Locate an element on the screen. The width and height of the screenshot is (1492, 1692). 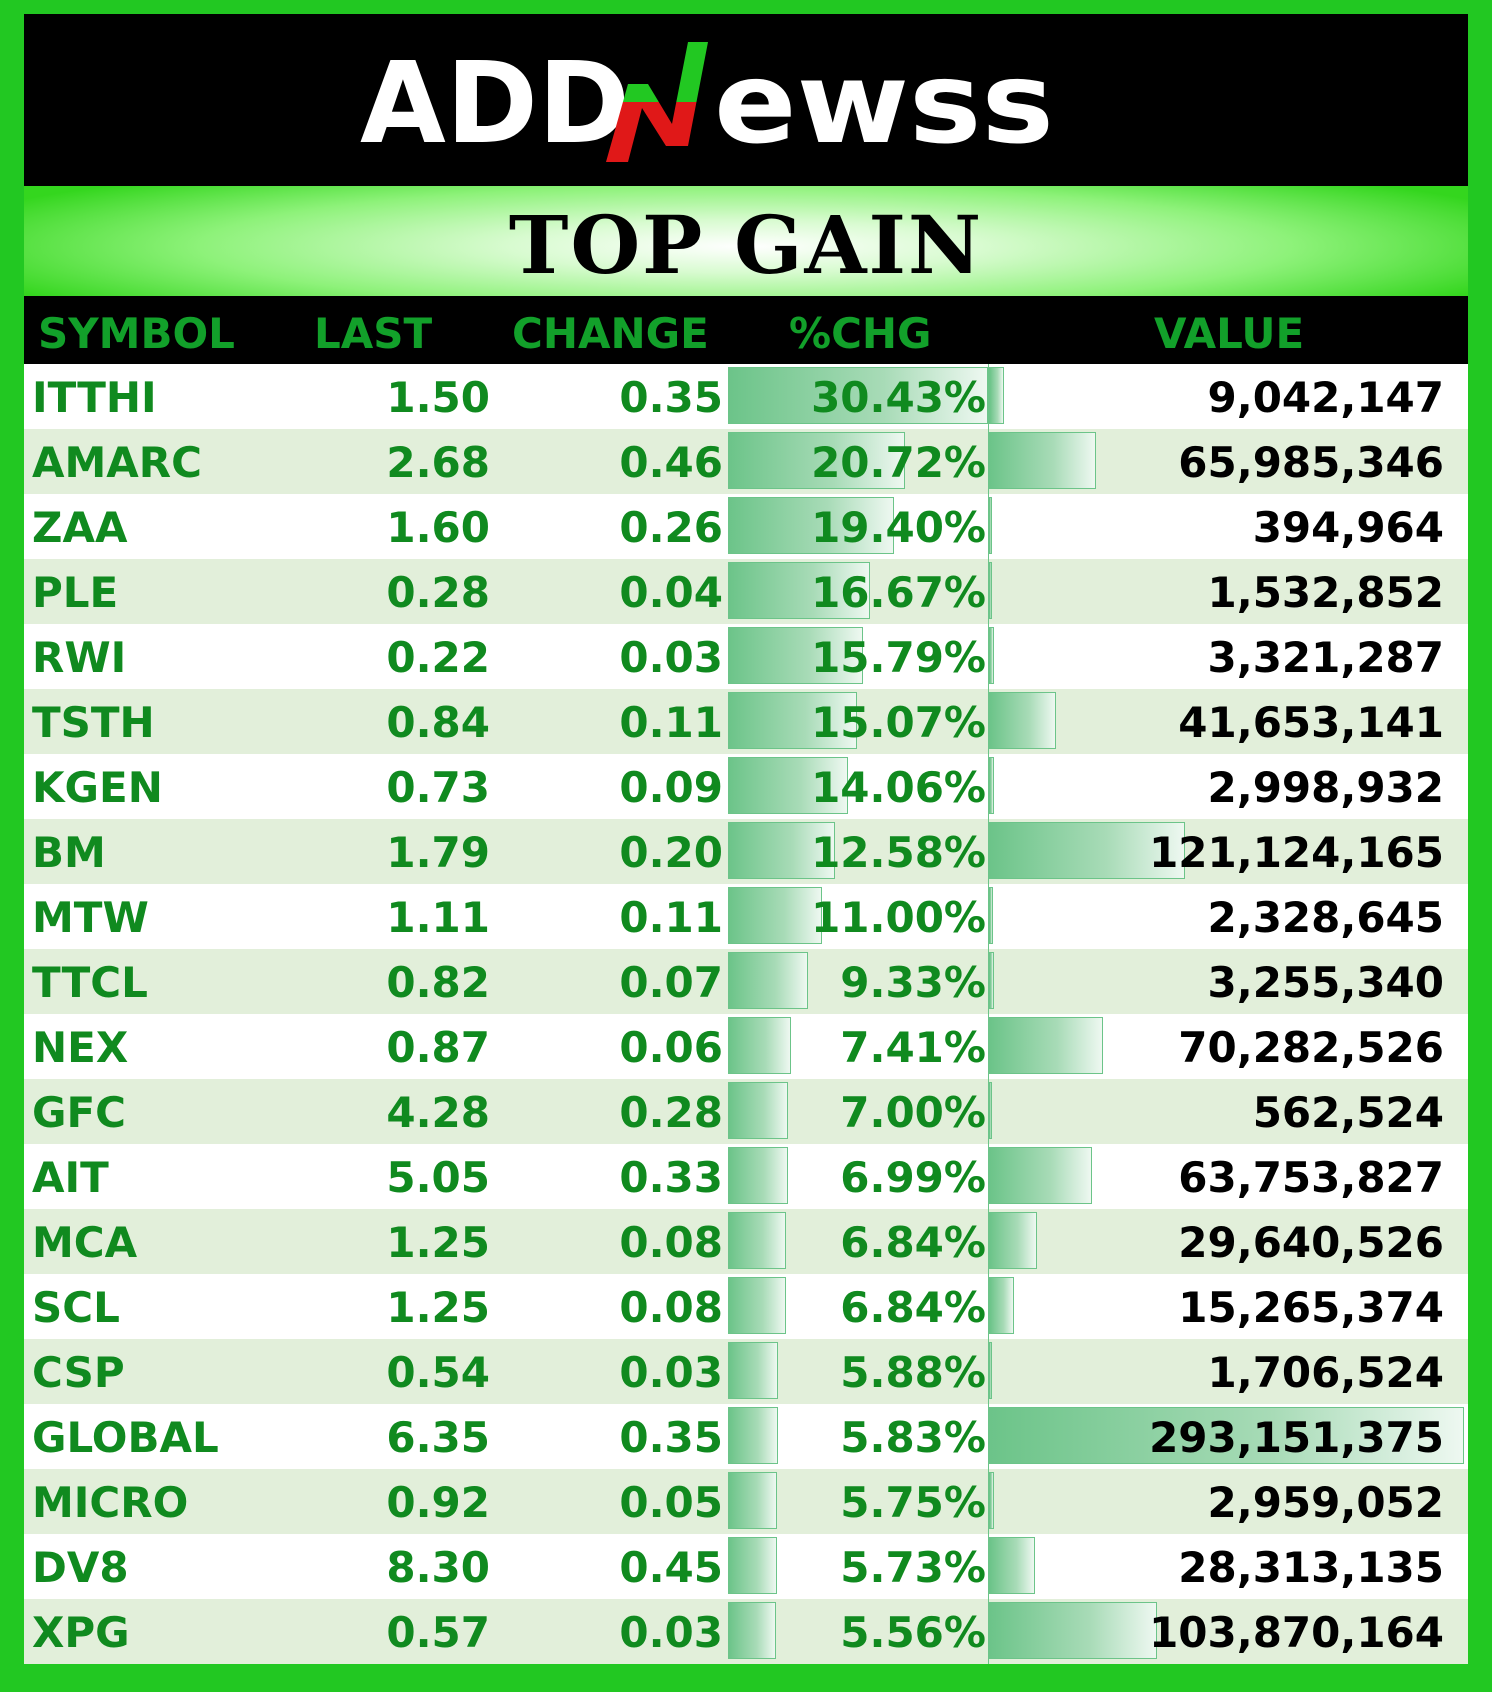
value-cell: 562,524 is located at coordinates (1348, 1112).